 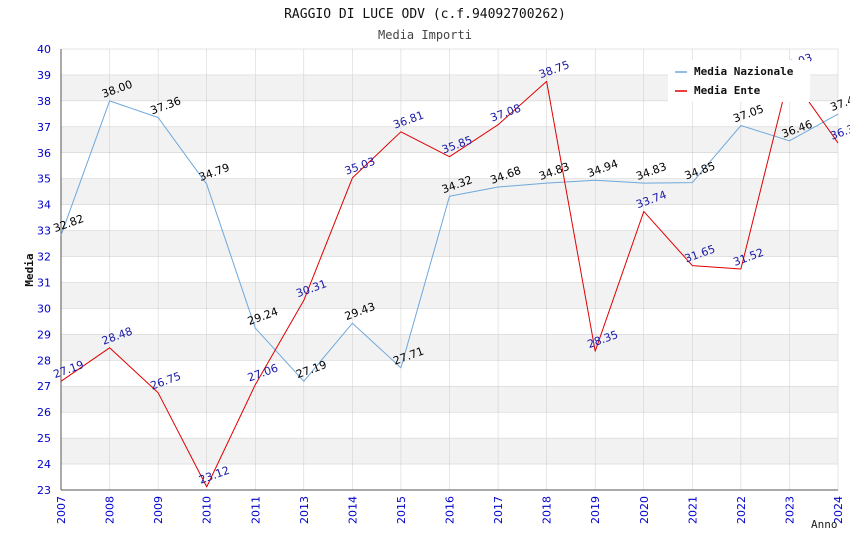 I want to click on data-label: 36.38, so click(x=839, y=131).